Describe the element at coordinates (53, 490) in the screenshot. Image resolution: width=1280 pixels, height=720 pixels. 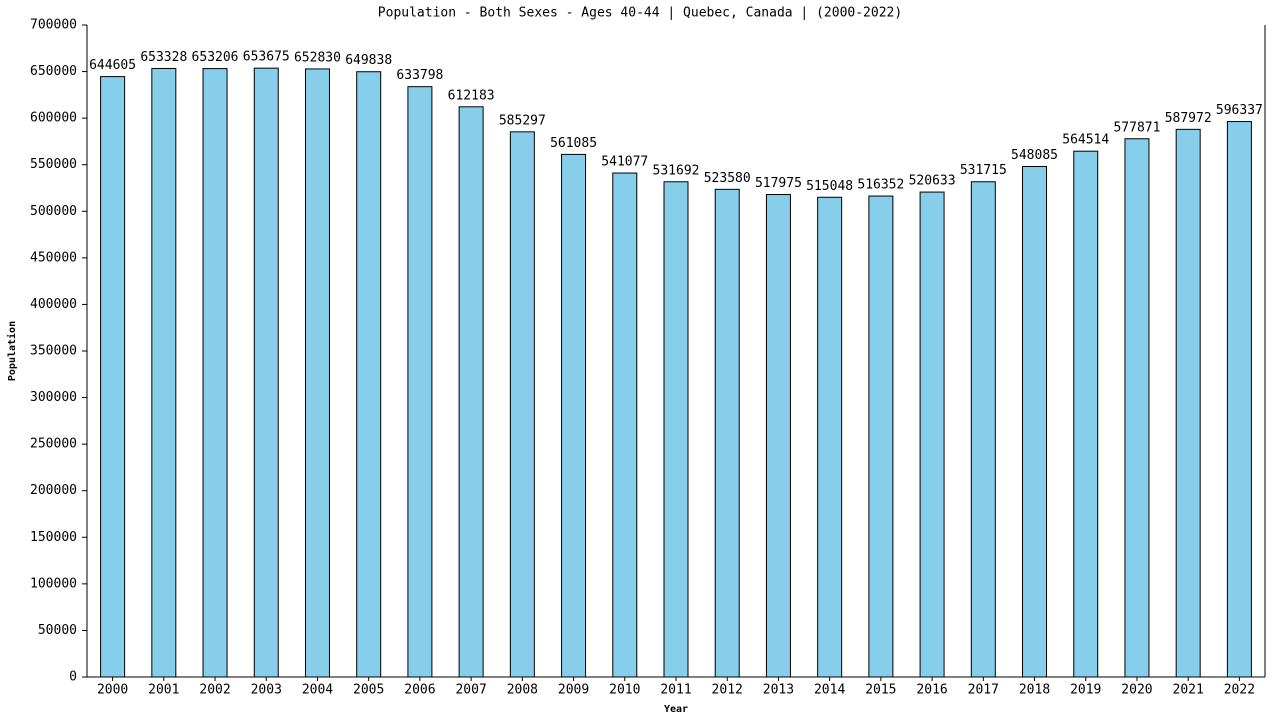
I see `y-tick-label: 200000` at that location.